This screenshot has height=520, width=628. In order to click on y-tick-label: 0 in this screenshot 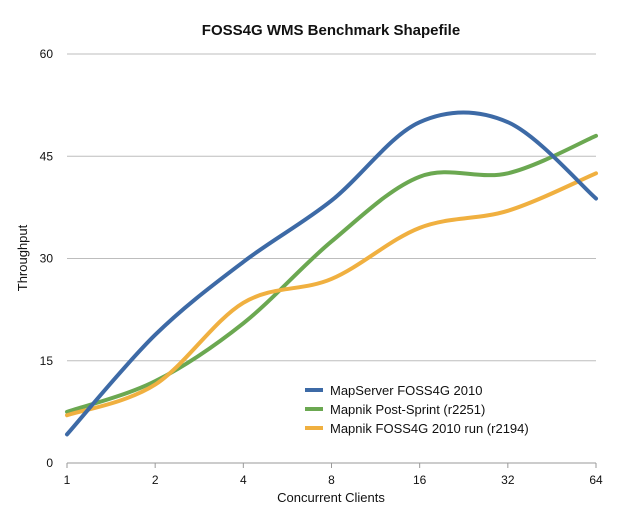, I will do `click(49, 463)`.